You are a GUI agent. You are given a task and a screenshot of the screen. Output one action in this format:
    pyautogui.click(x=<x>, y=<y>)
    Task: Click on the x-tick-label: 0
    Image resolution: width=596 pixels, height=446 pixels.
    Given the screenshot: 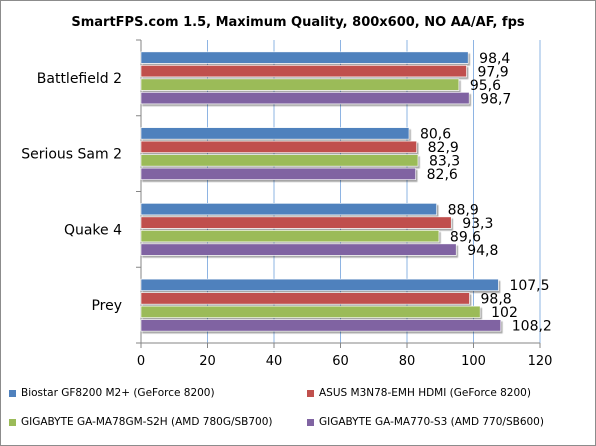 What is the action you would take?
    pyautogui.click(x=141, y=361)
    